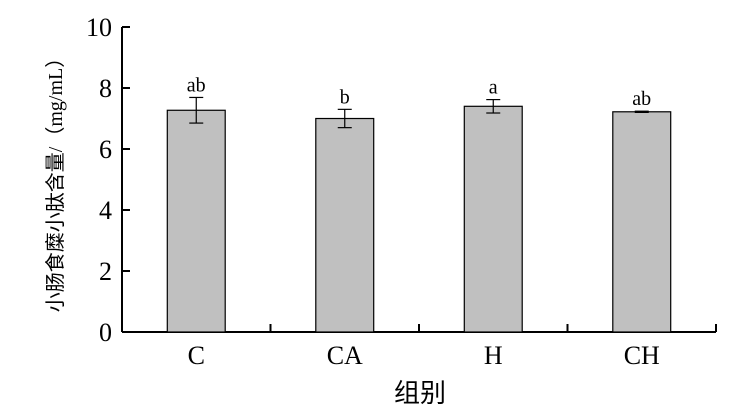  What do you see at coordinates (99, 27) in the screenshot?
I see `y-tick-label: 10` at bounding box center [99, 27].